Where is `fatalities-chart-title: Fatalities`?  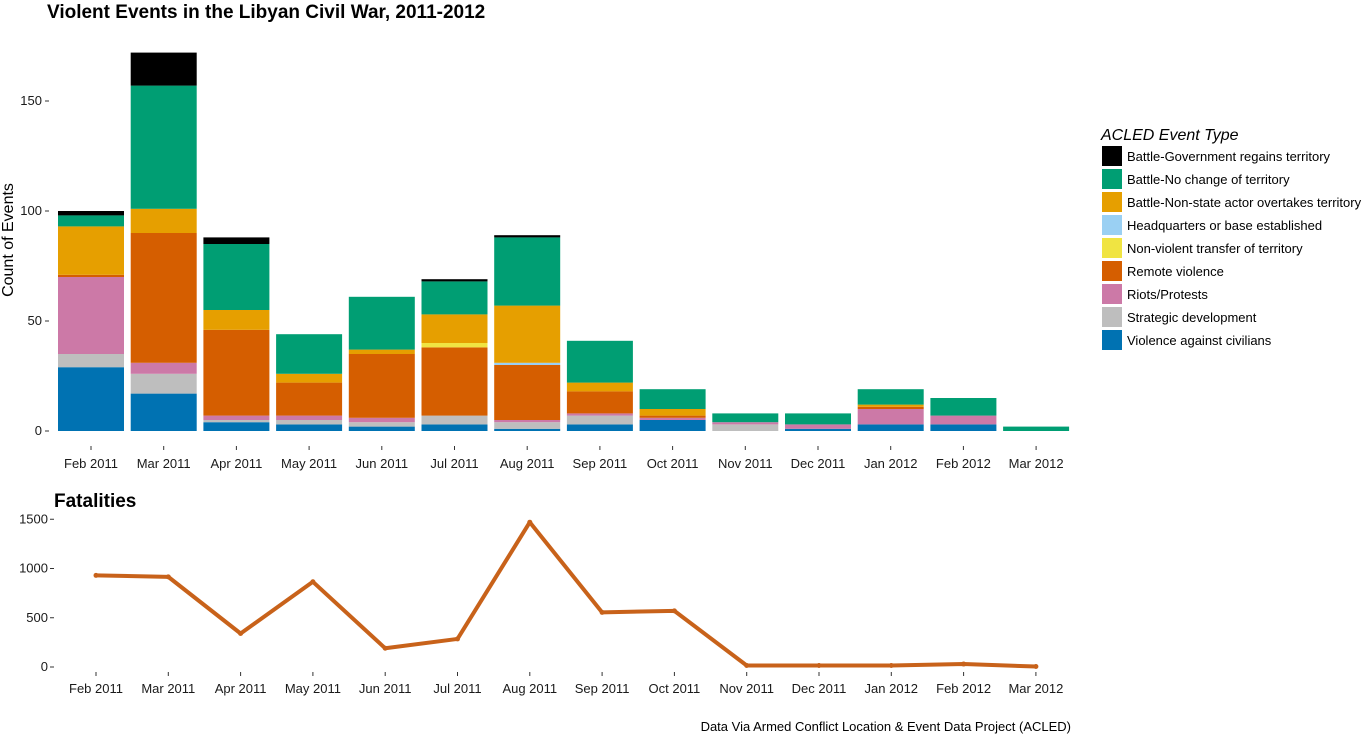
fatalities-chart-title: Fatalities is located at coordinates (95, 501).